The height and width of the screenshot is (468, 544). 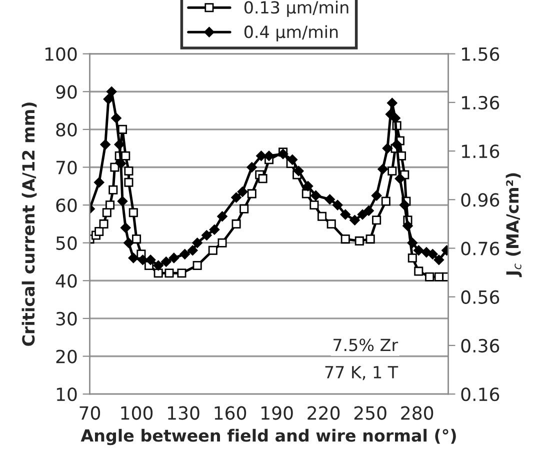 I want to click on x-tick-label: 100, so click(x=137, y=413).